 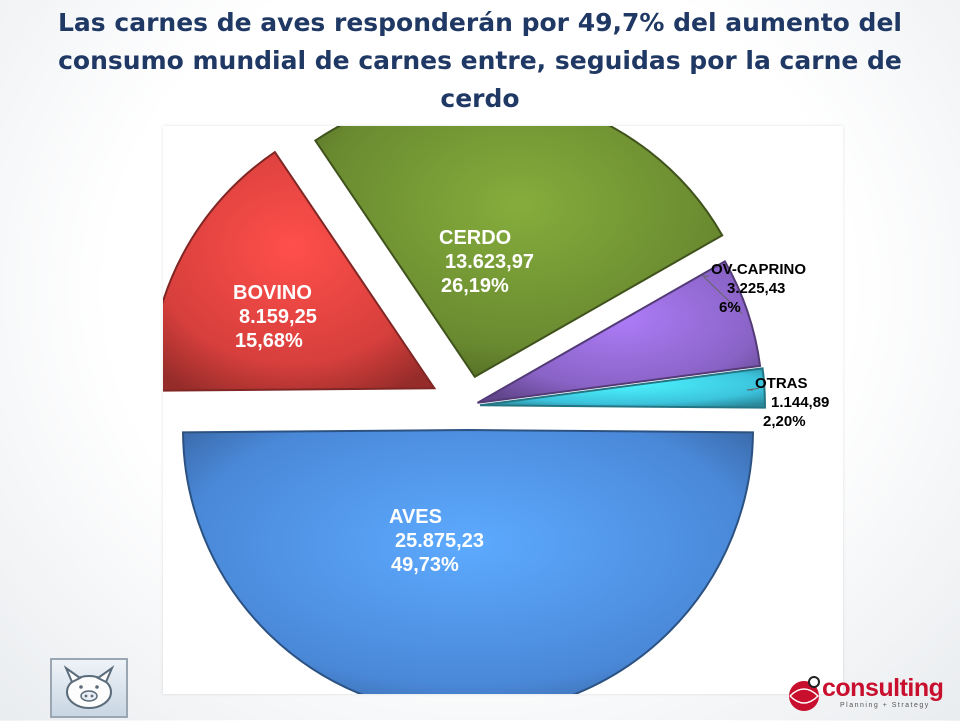 What do you see at coordinates (489, 262) in the screenshot?
I see `slice-value-cerdo: 13.623,97` at bounding box center [489, 262].